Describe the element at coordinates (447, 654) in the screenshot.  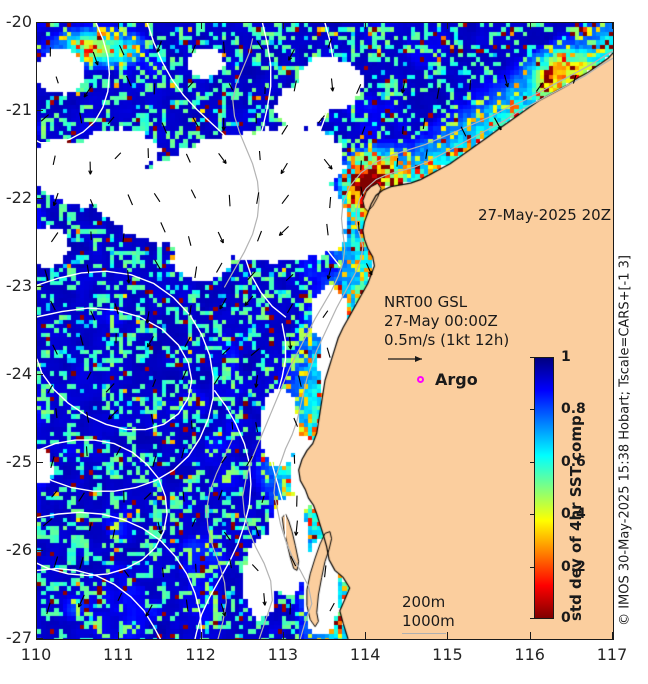
I see `x-tick-label: 115` at that location.